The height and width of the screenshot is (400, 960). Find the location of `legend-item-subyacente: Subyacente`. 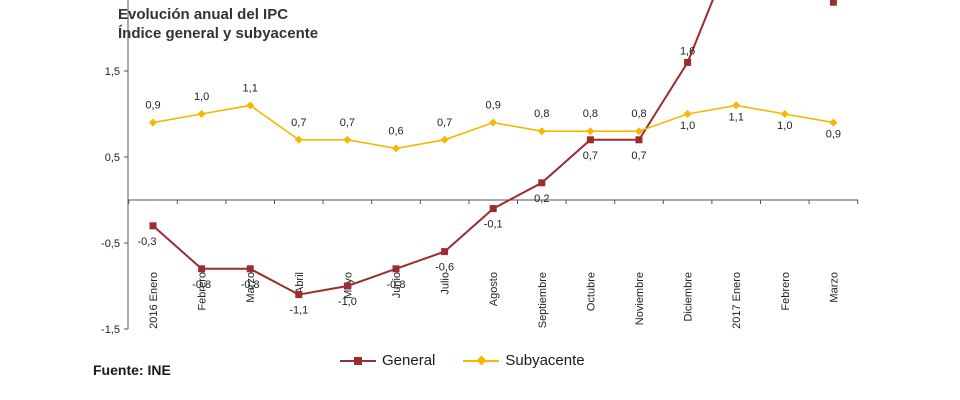

legend-item-subyacente: Subyacente is located at coordinates (524, 360).